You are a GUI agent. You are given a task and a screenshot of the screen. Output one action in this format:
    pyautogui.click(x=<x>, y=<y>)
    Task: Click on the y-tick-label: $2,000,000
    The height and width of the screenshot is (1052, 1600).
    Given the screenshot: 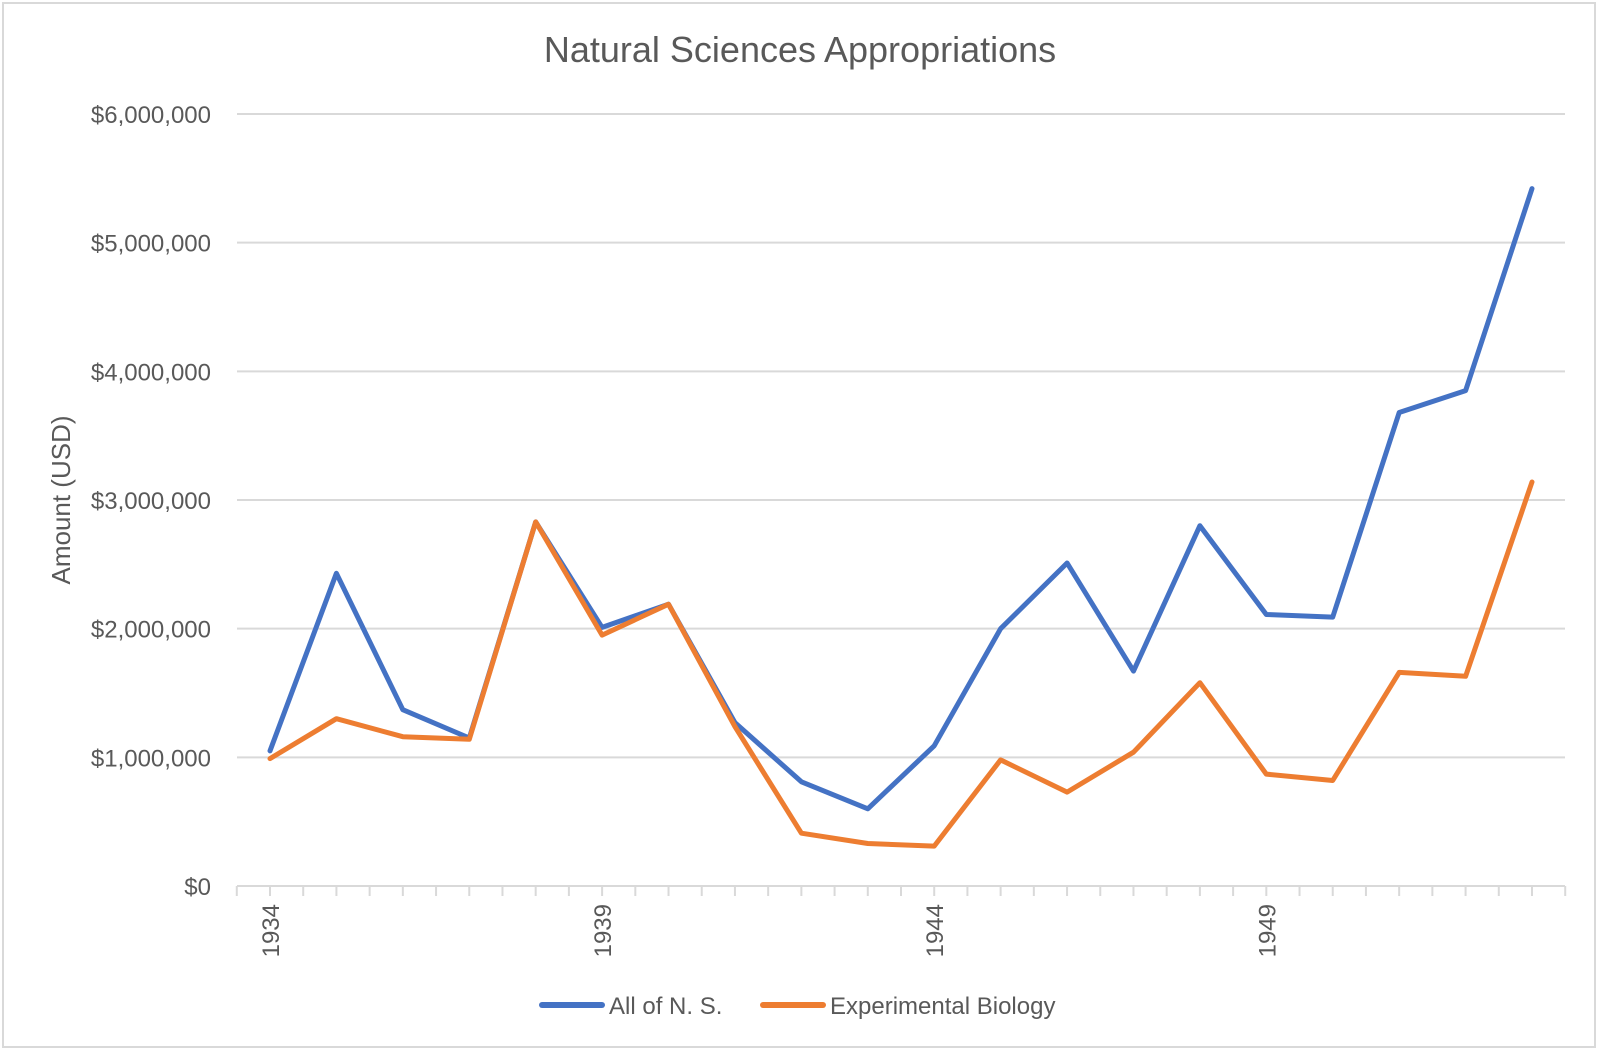 What is the action you would take?
    pyautogui.click(x=151, y=630)
    